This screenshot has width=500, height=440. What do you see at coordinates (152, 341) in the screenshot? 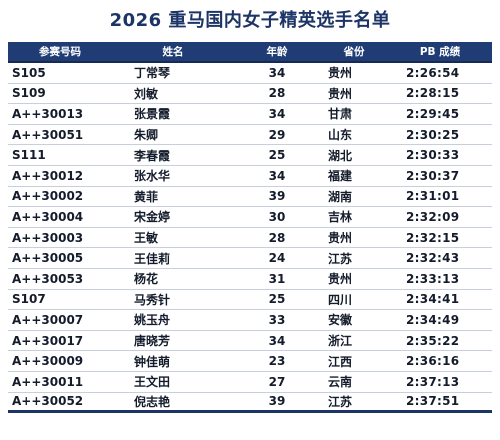
I see `name-cell: 唐晓芳` at bounding box center [152, 341].